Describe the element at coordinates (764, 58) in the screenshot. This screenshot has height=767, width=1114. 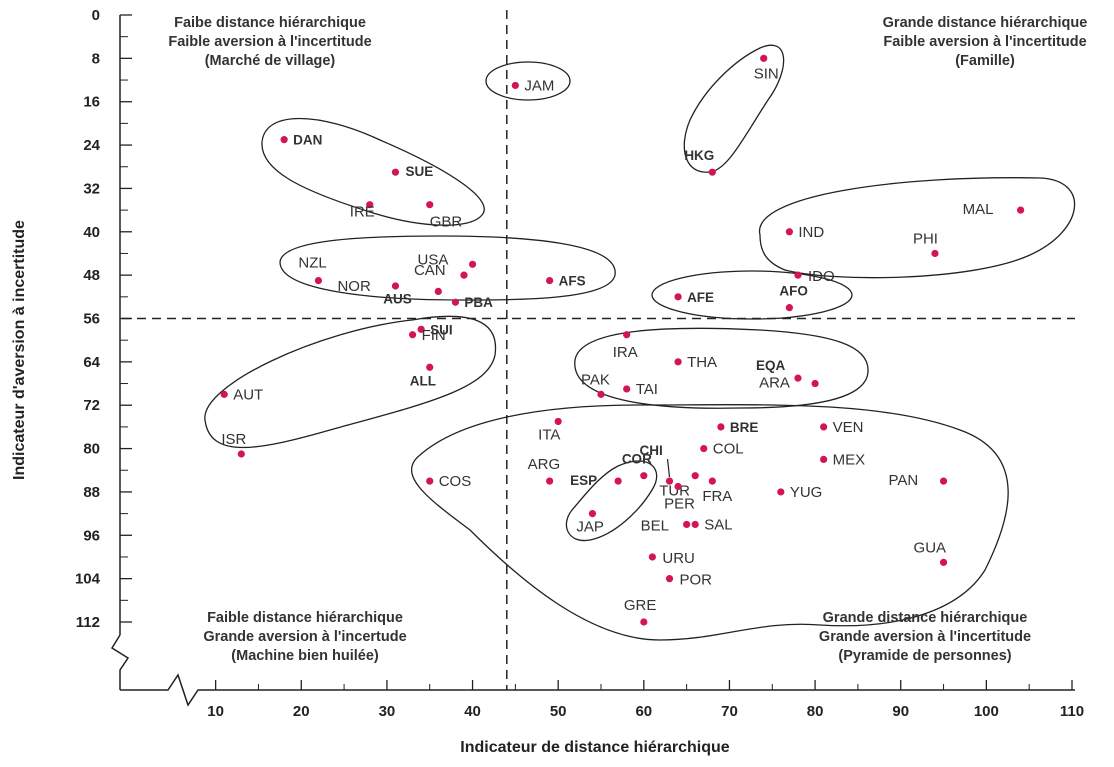
I see `point-sin` at that location.